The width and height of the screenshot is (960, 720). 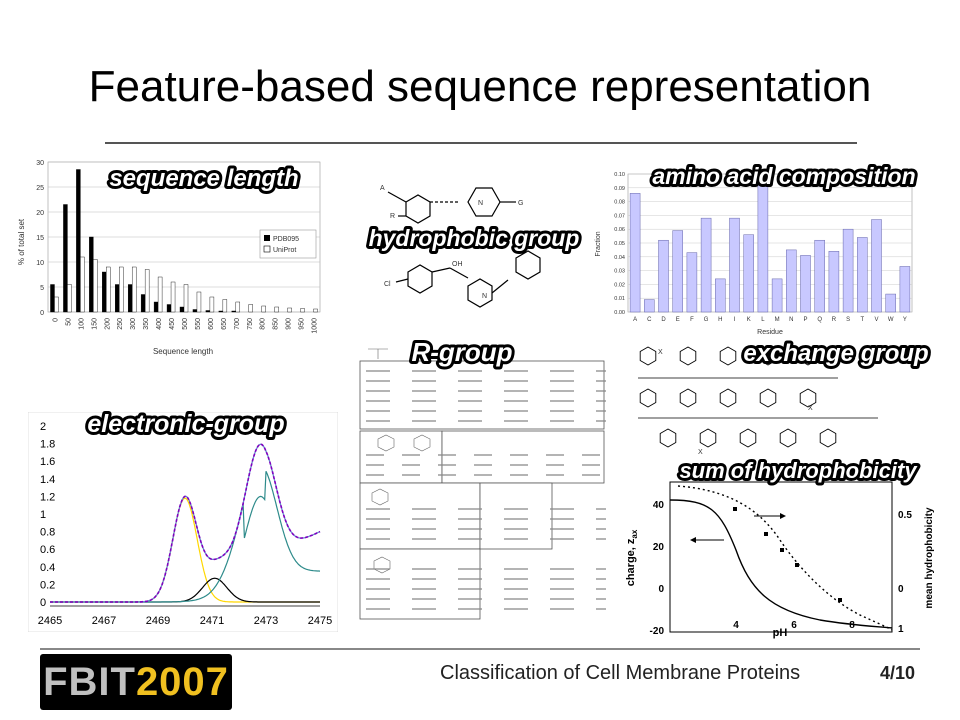 What do you see at coordinates (22, 241) in the screenshot?
I see `y-axis-label: % of total set` at bounding box center [22, 241].